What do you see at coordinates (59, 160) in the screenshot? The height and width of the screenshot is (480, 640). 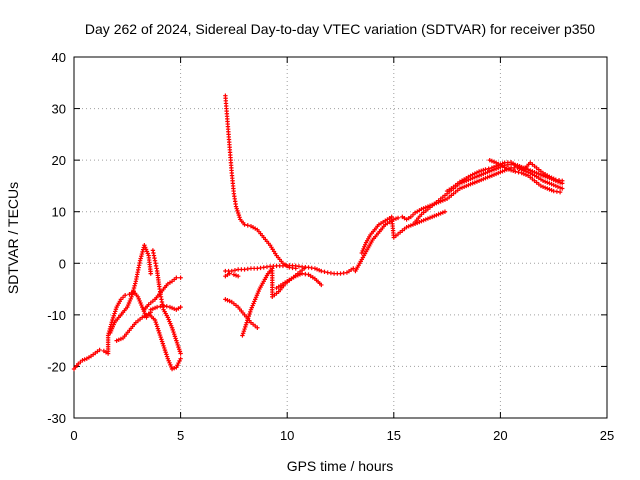 I see `y-tick-label: 20` at bounding box center [59, 160].